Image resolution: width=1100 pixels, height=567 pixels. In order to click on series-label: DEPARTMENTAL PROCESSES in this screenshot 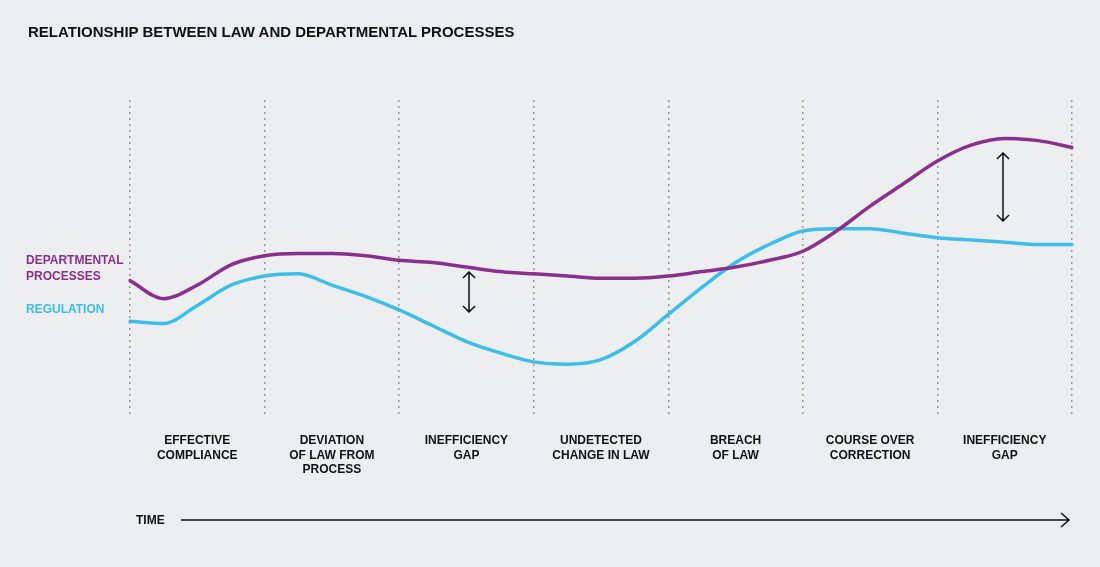, I will do `click(75, 267)`.